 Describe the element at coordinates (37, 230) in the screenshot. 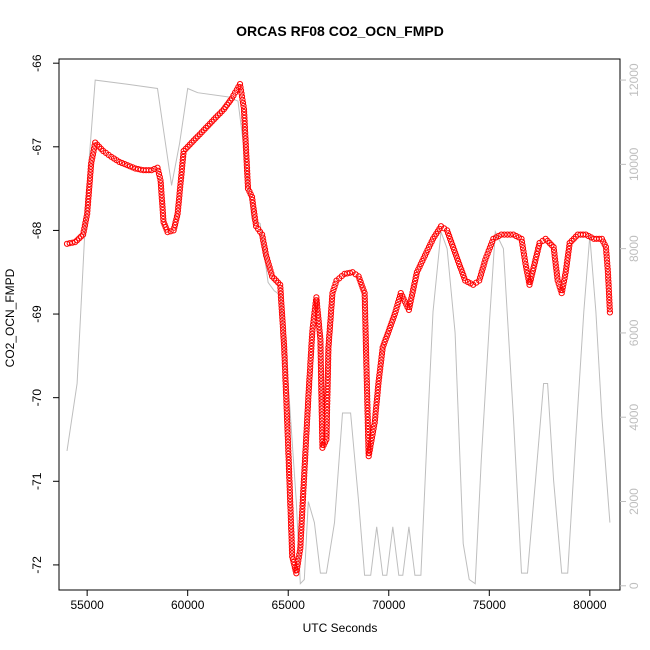

I see `y-tick-label: -68` at that location.